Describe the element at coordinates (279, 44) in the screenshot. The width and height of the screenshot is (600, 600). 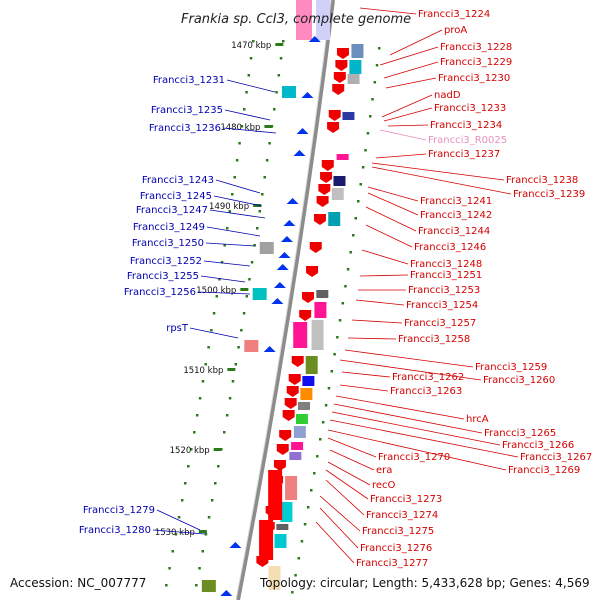
I see `kbp-tick` at that location.